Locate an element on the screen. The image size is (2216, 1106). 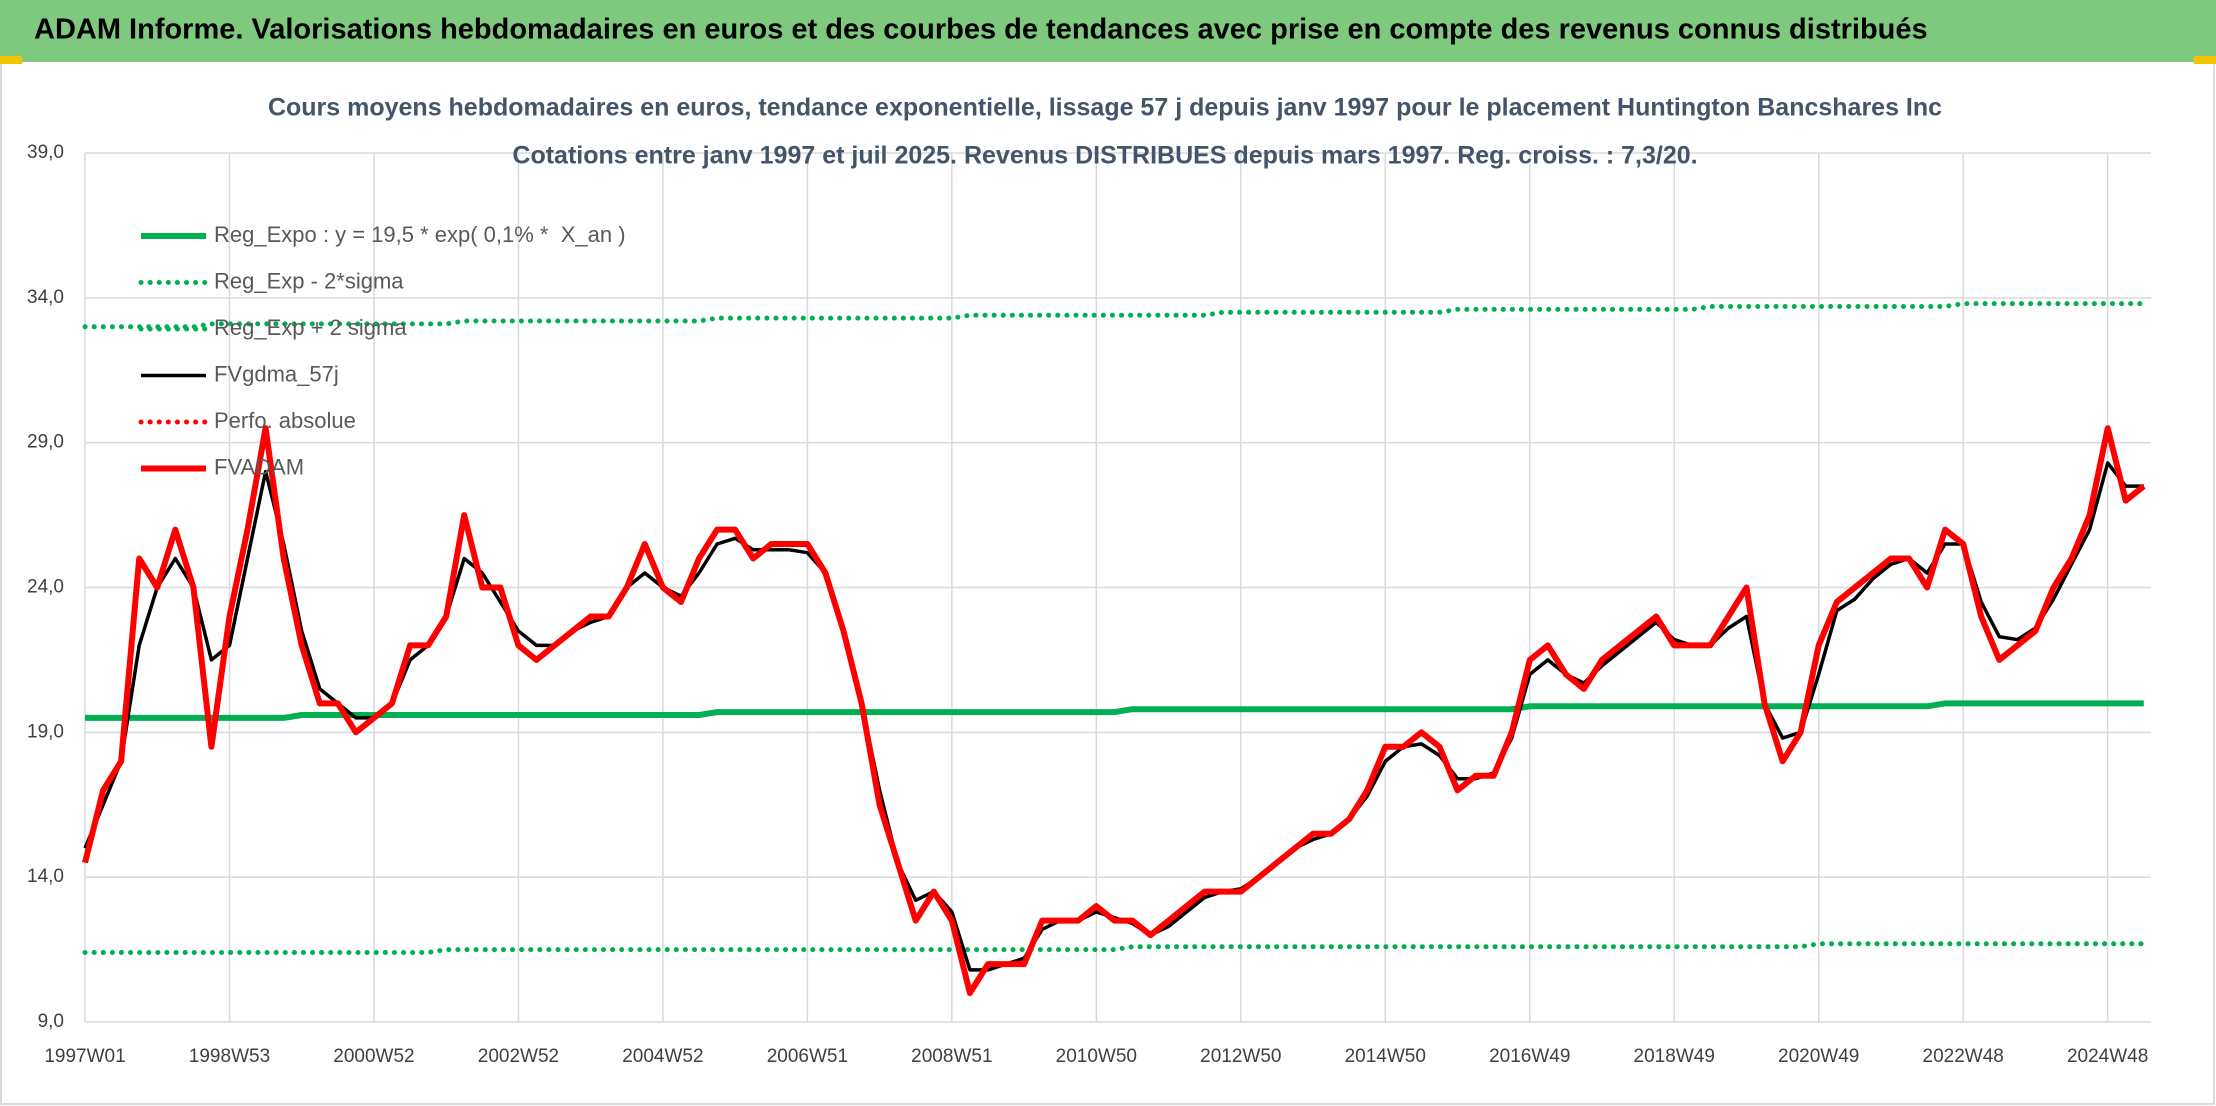
legend-label: FVgdma_57j is located at coordinates (276, 373).